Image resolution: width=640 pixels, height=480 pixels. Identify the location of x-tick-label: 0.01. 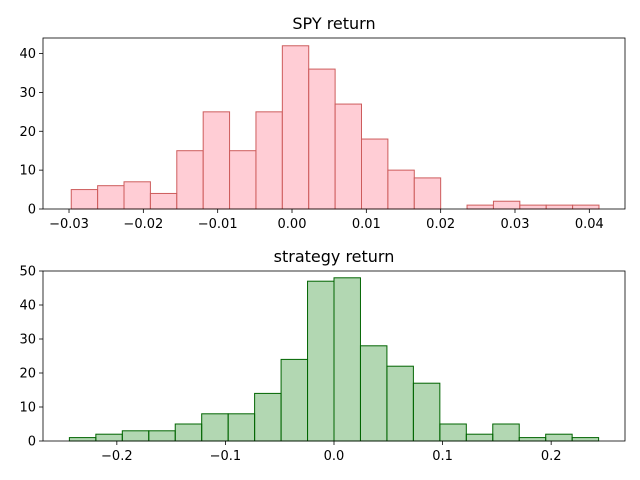
(366, 224).